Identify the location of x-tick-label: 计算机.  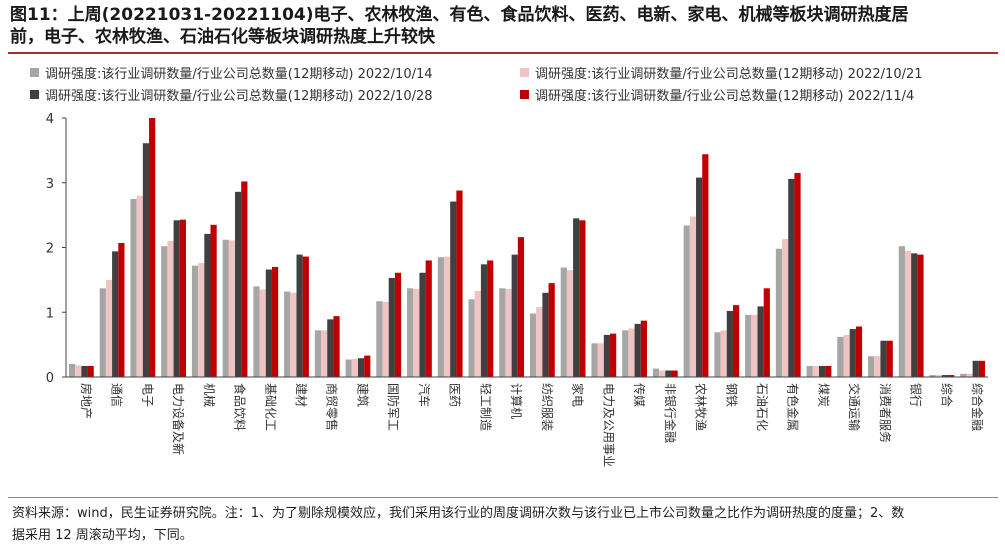
(516, 401).